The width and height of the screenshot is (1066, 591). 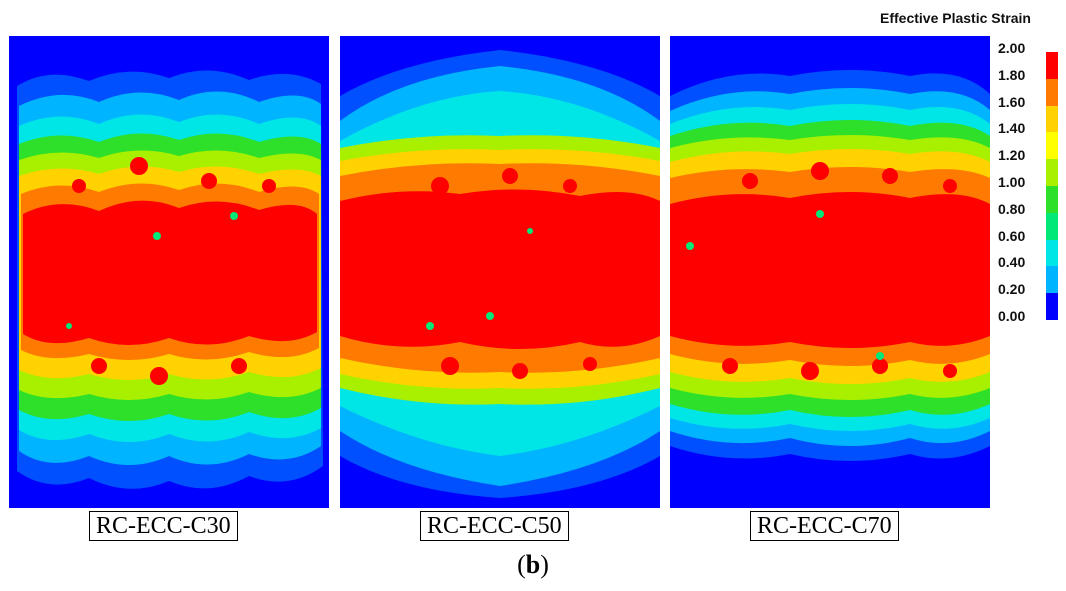 I want to click on legend-title: Effective Plastic Strain, so click(x=955, y=18).